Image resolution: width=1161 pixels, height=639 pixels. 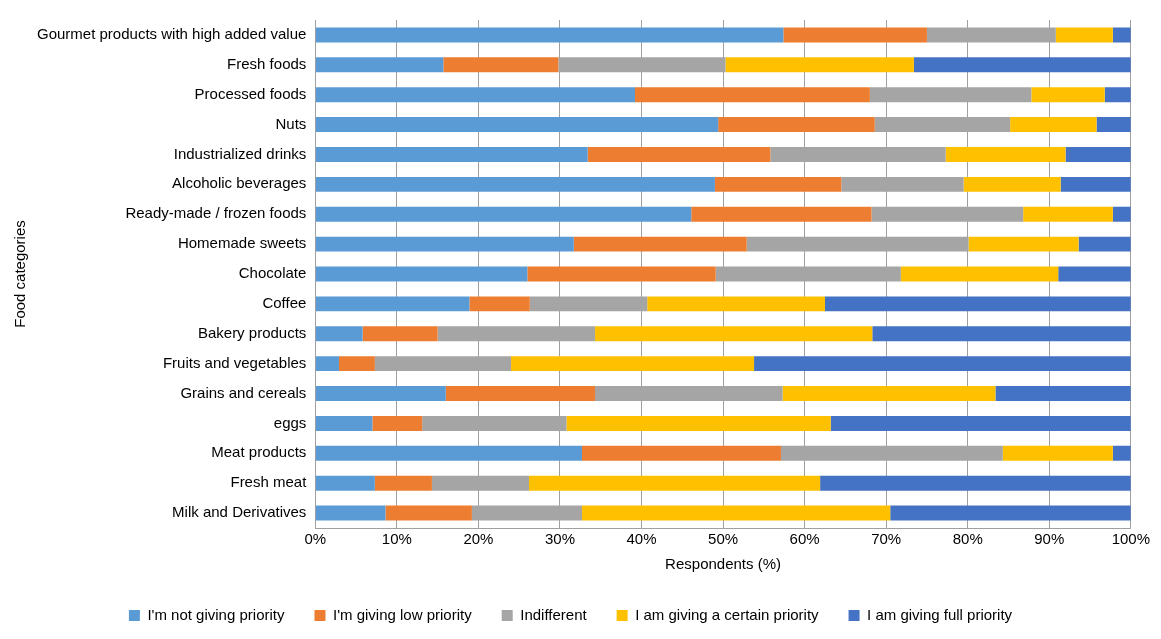 What do you see at coordinates (554, 614) in the screenshot?
I see `legend-label: Indifferent` at bounding box center [554, 614].